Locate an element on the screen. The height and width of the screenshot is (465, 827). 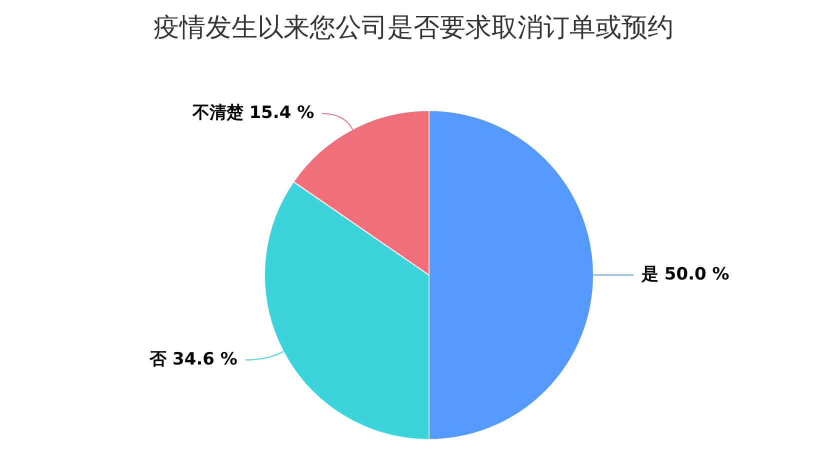
slice-label: 是 50.0 % is located at coordinates (685, 274).